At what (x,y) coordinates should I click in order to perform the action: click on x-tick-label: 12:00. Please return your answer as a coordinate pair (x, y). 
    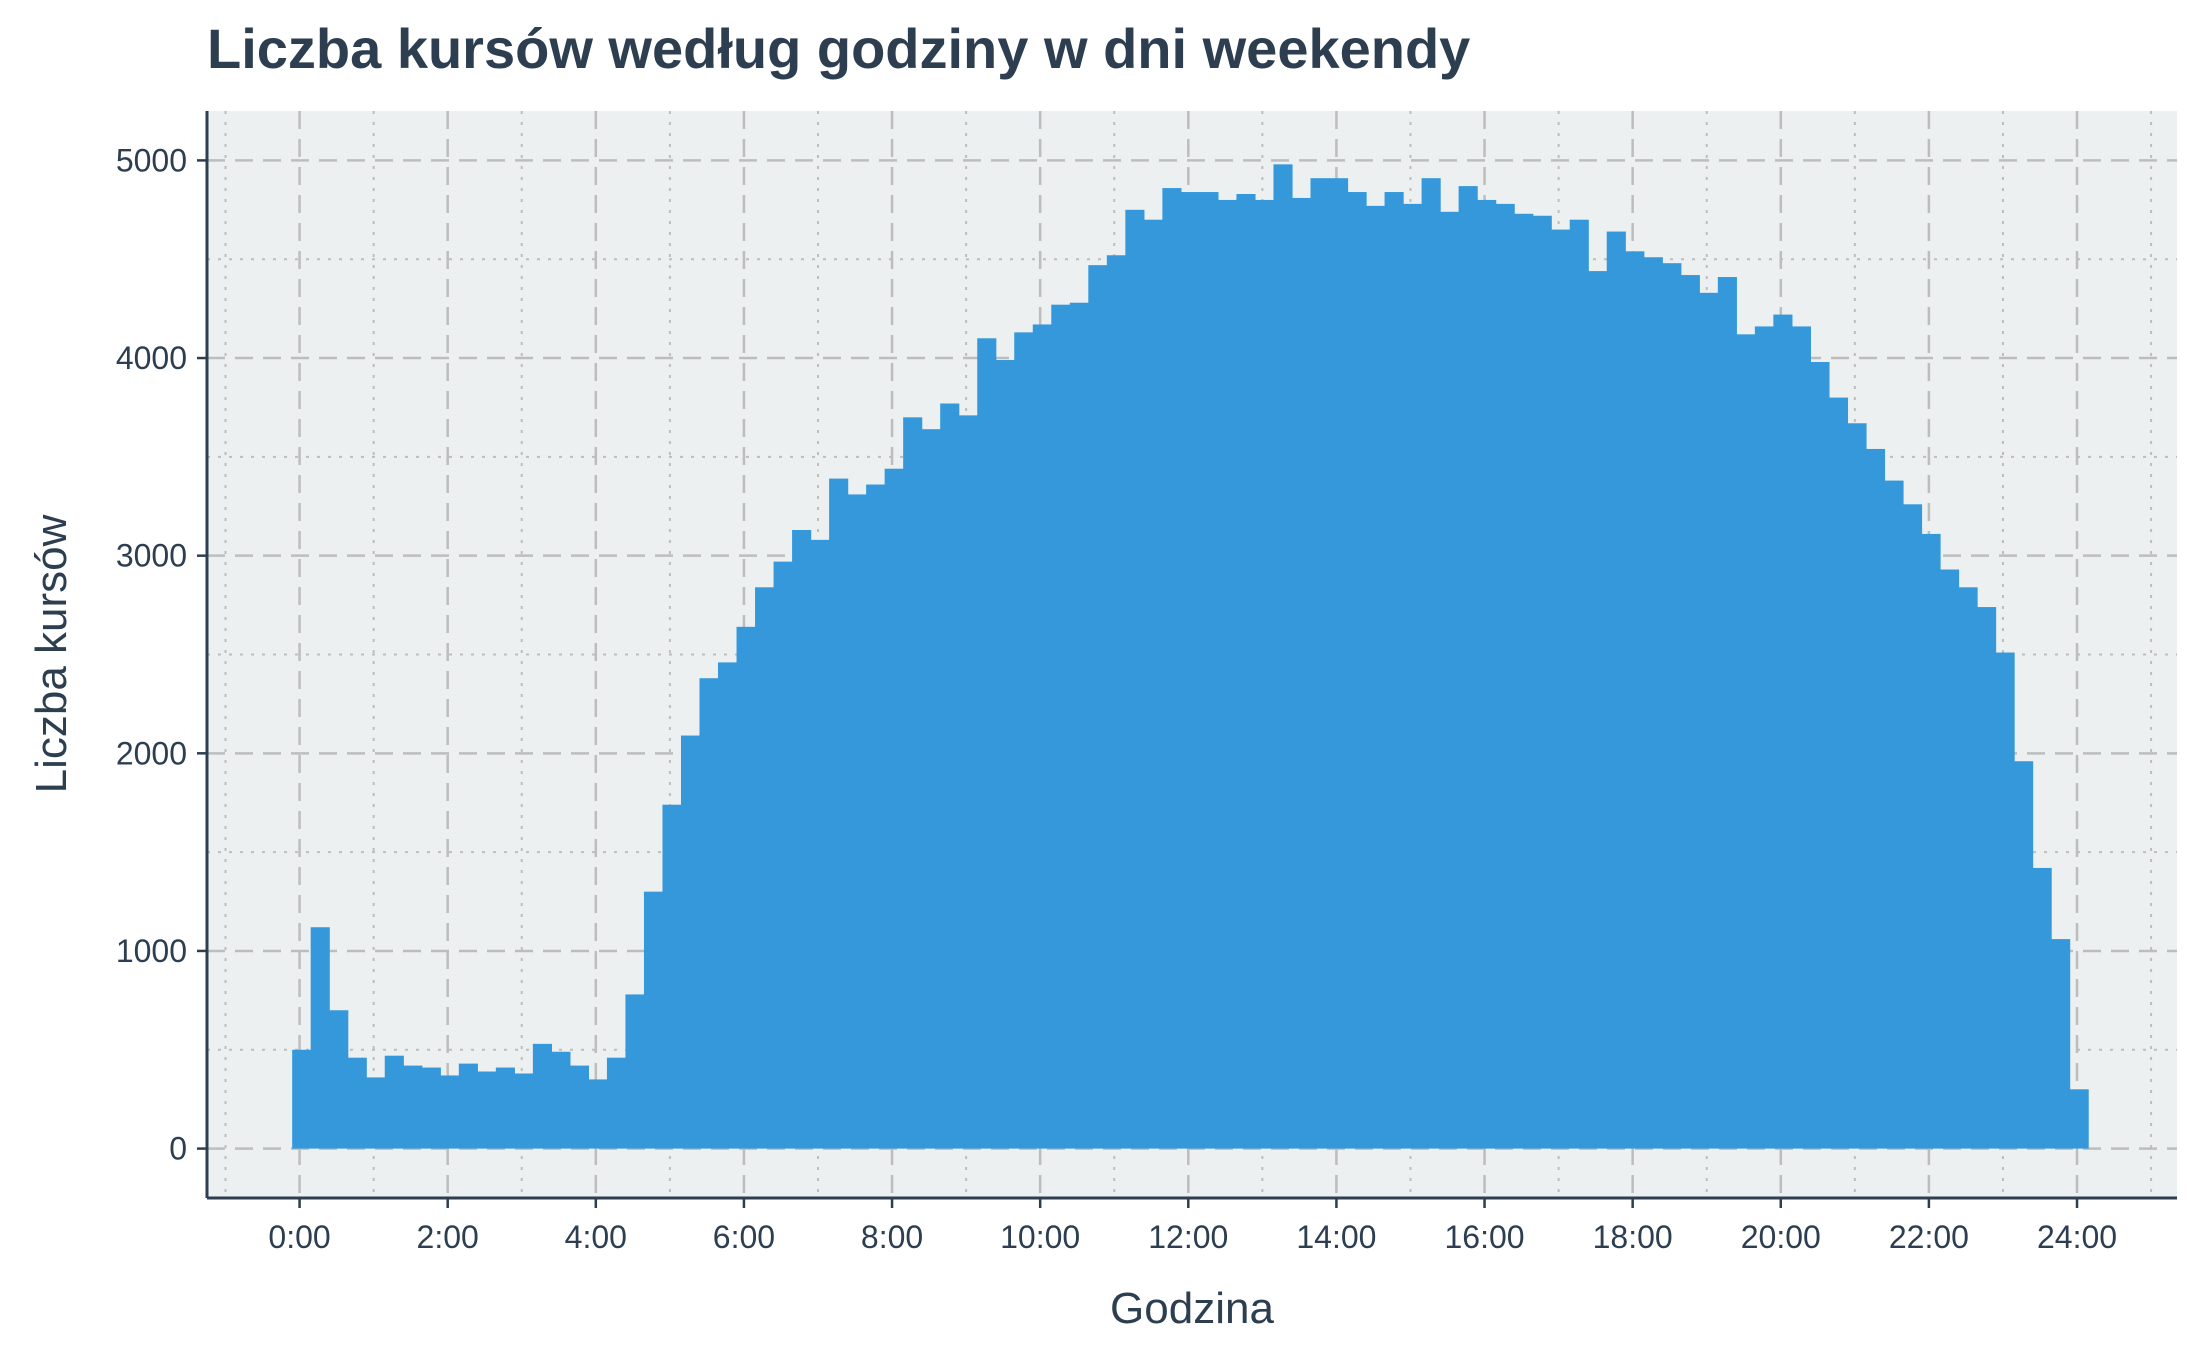
    Looking at the image, I should click on (1188, 1237).